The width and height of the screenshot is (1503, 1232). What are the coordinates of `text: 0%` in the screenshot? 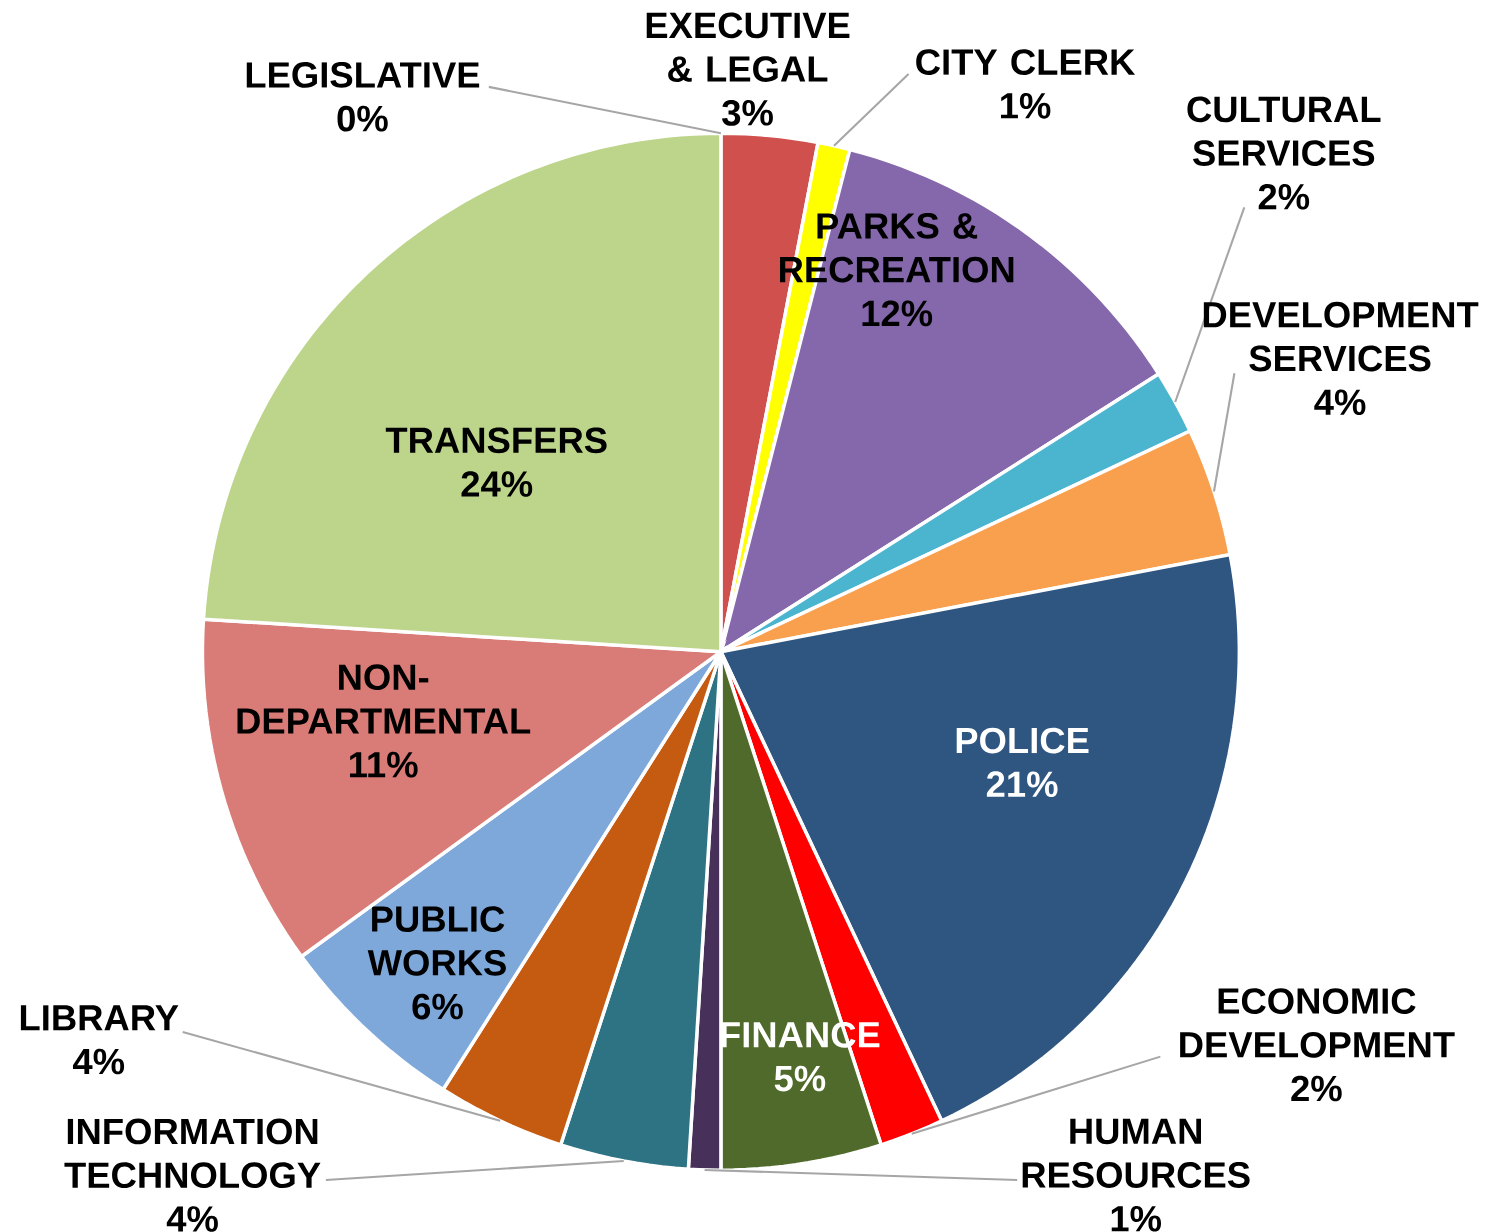 It's located at (362, 118).